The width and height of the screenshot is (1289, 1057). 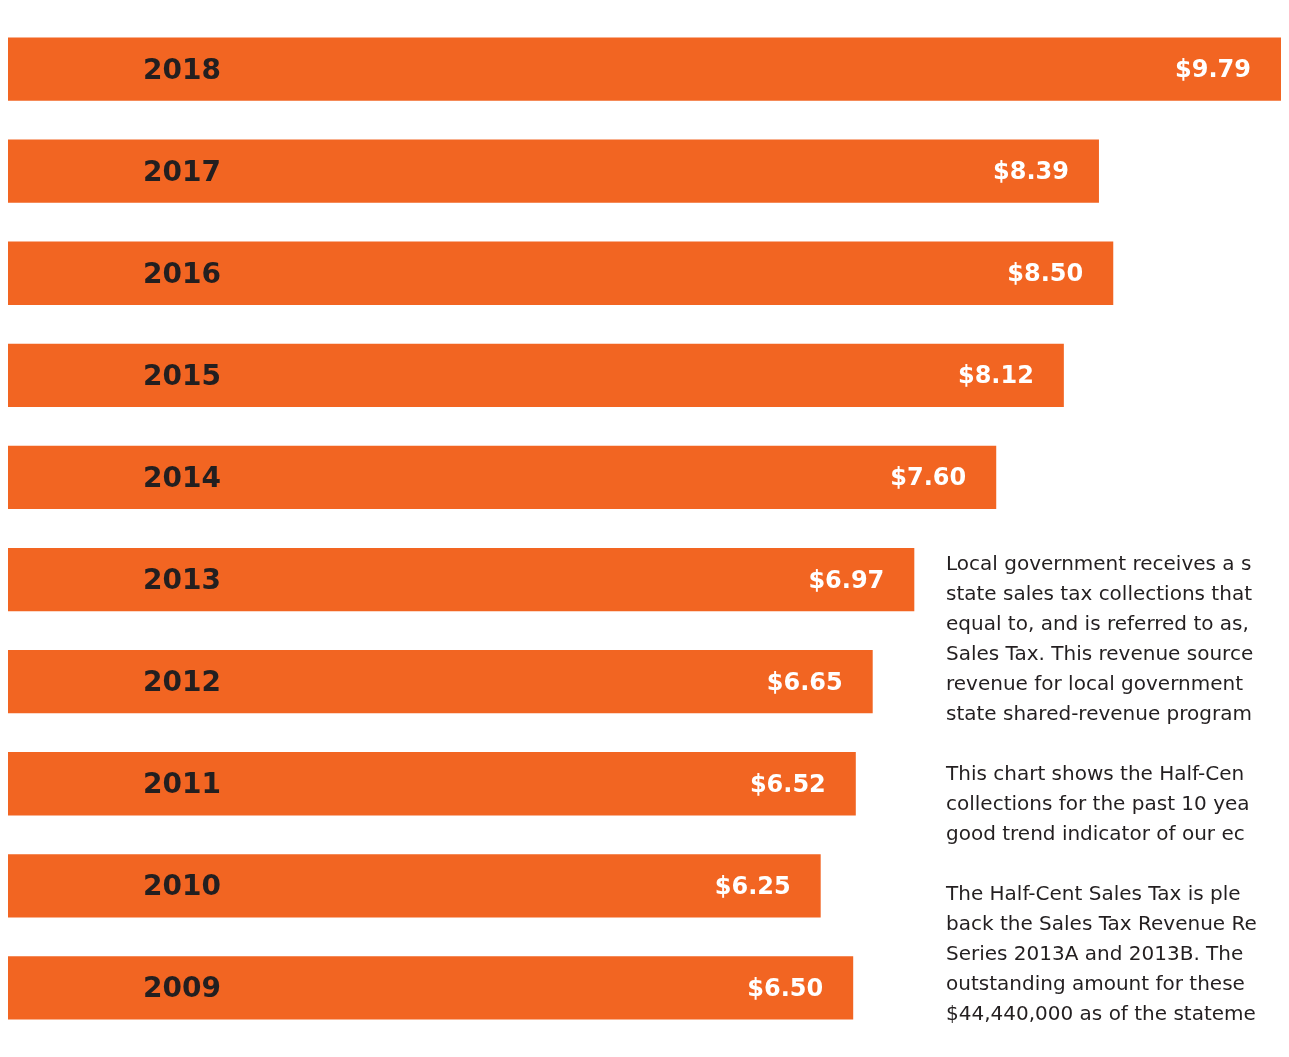 What do you see at coordinates (752, 885) in the screenshot?
I see `data-label: $6.25` at bounding box center [752, 885].